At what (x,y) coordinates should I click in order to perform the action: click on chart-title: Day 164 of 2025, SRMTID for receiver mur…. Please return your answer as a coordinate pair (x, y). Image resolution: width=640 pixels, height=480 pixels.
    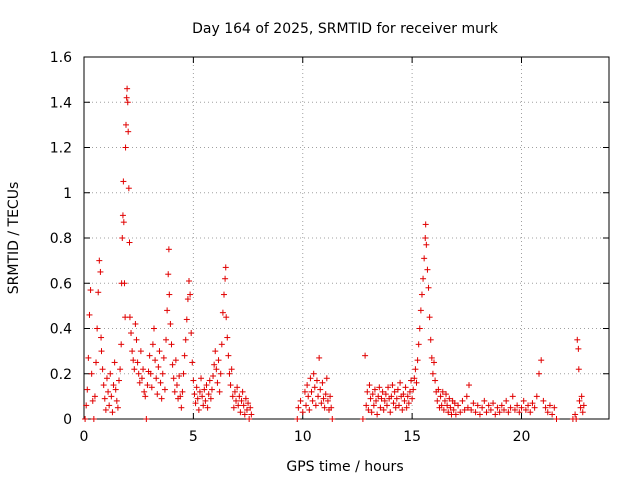
    Looking at the image, I should click on (345, 29).